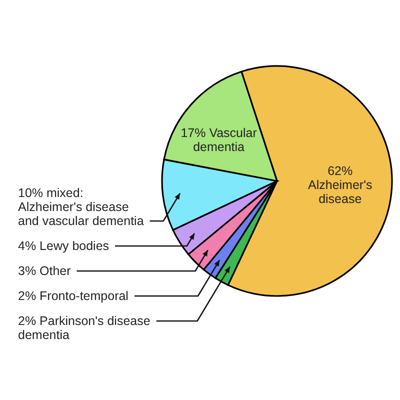  Describe the element at coordinates (64, 246) in the screenshot. I see `slice-label: 4% Lewy bodies` at that location.